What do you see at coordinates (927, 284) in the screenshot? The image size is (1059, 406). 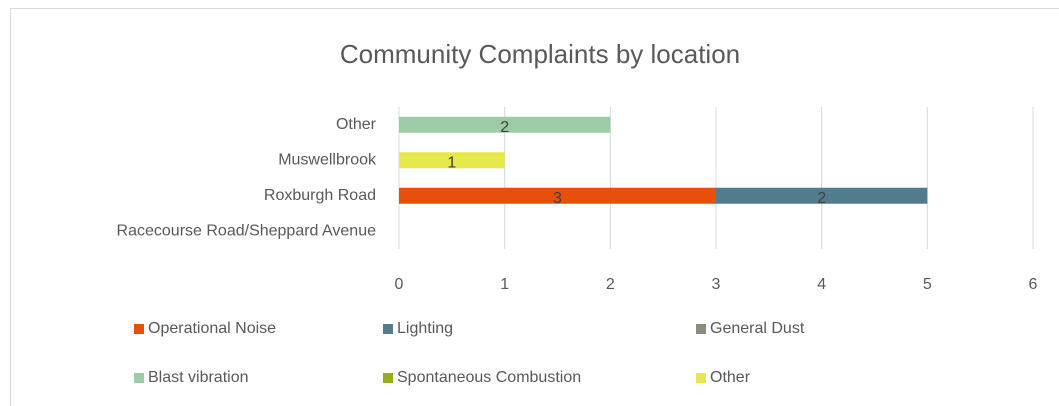 I see `x-tick-label: 5` at bounding box center [927, 284].